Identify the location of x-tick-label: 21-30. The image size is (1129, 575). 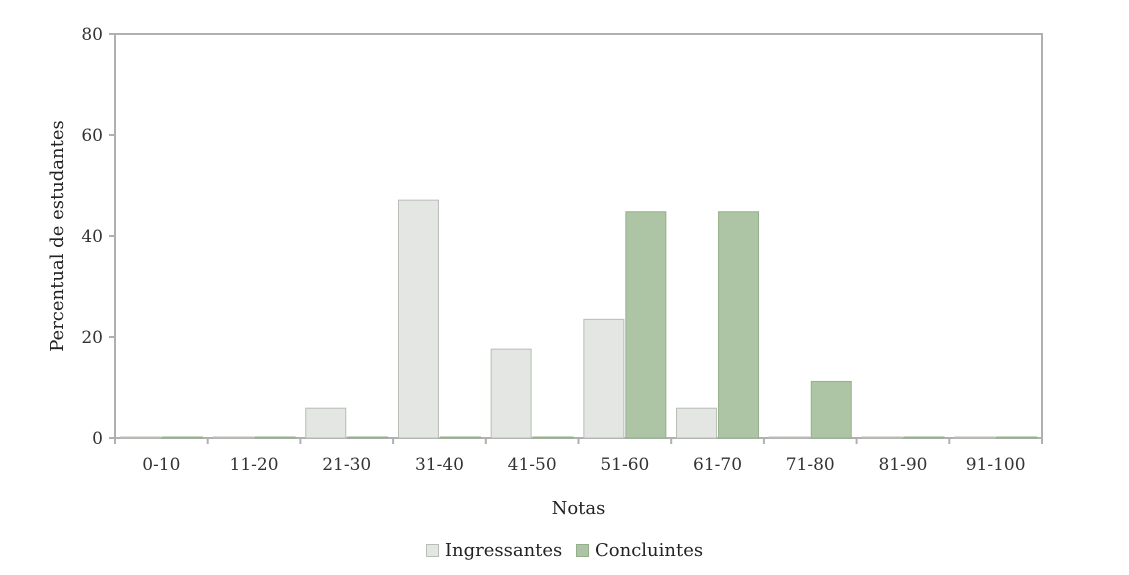
(346, 465).